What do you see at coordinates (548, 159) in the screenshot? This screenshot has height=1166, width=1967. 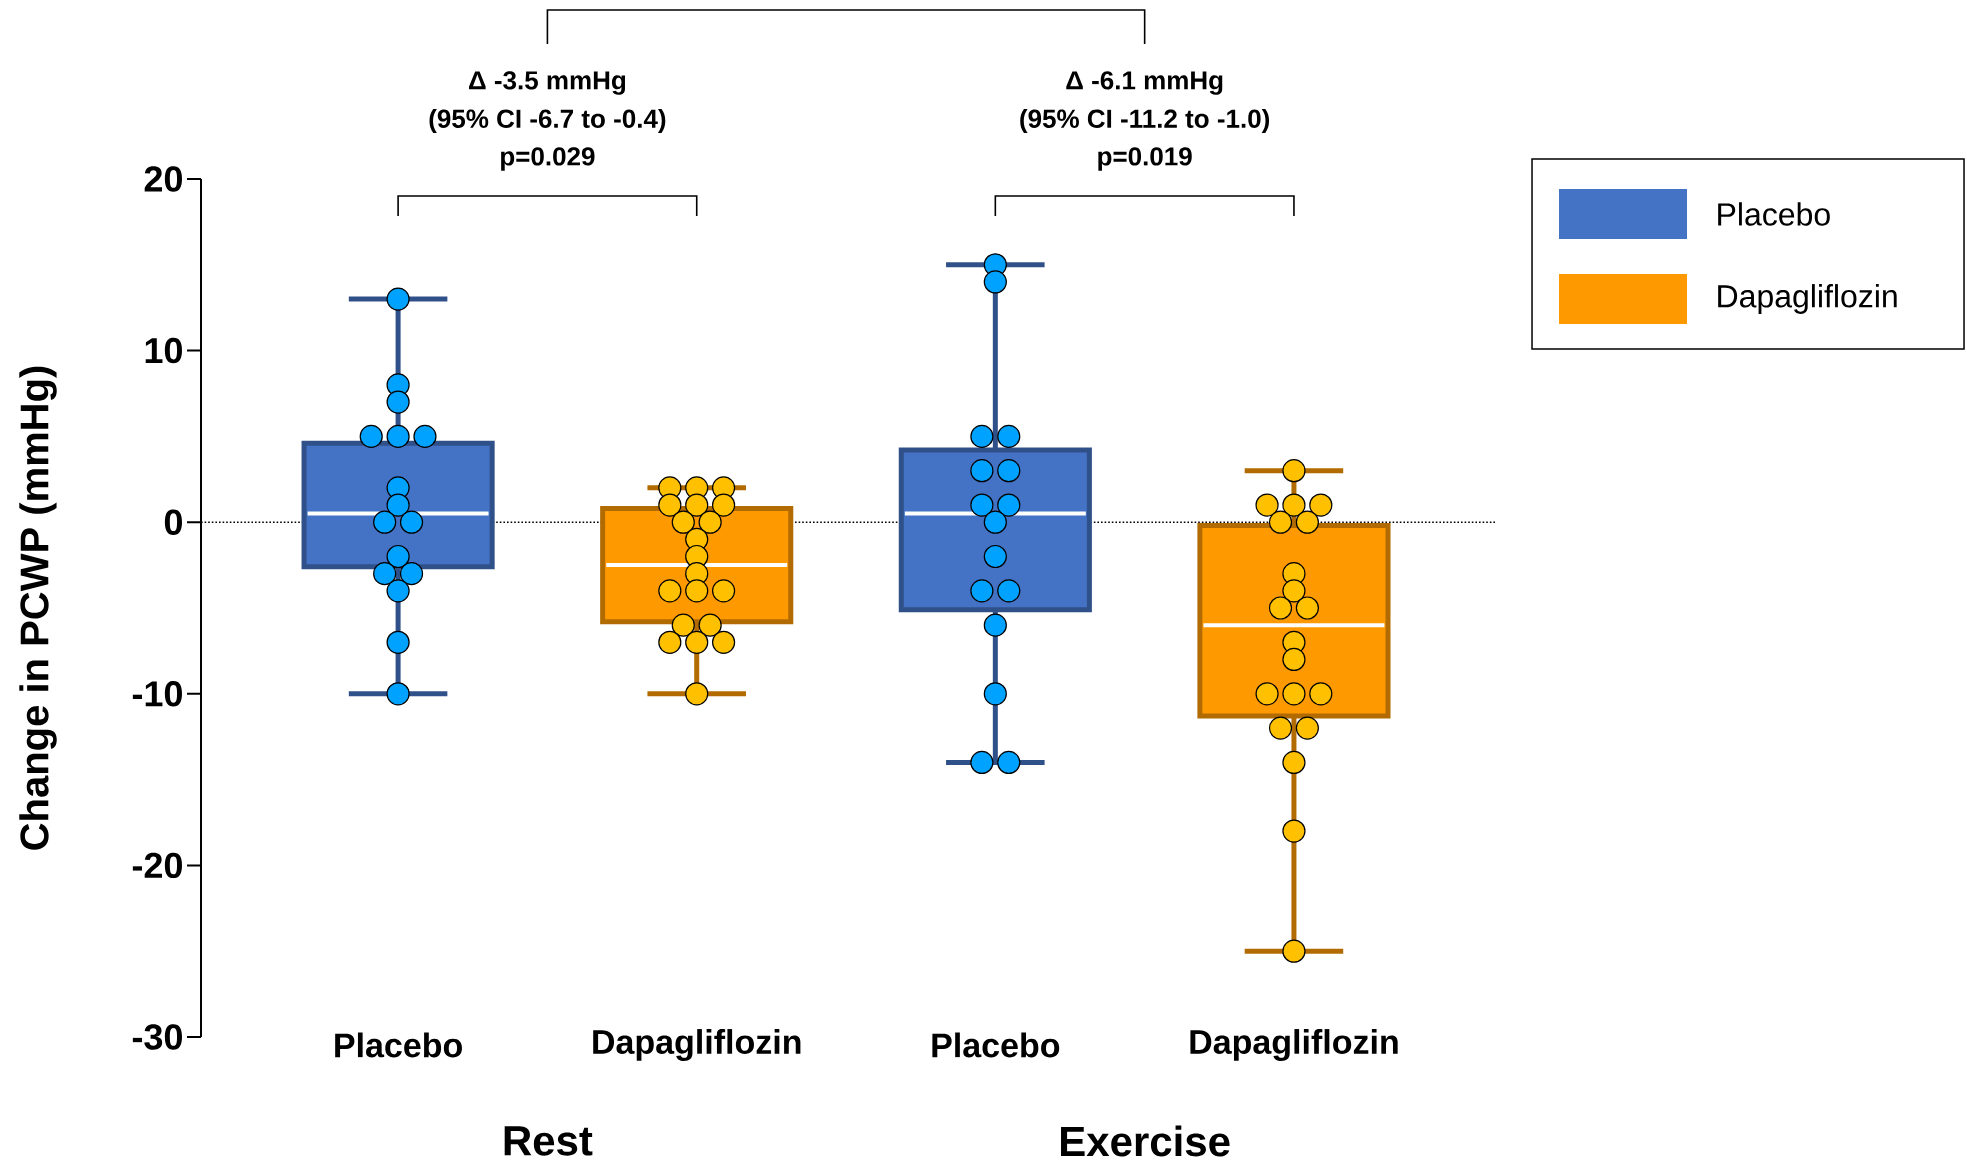 I see `text: p=0.029` at bounding box center [548, 159].